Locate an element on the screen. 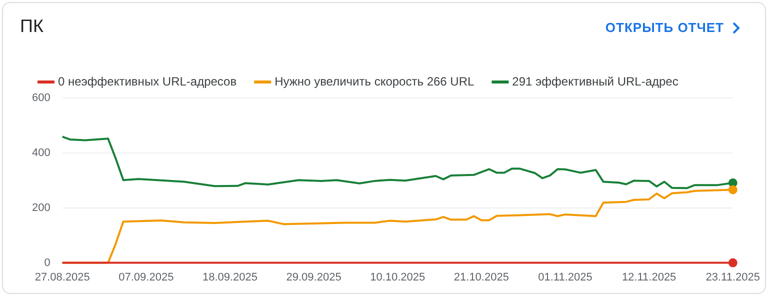 Image resolution: width=768 pixels, height=296 pixels. y-tick-label: 600 is located at coordinates (41, 98).